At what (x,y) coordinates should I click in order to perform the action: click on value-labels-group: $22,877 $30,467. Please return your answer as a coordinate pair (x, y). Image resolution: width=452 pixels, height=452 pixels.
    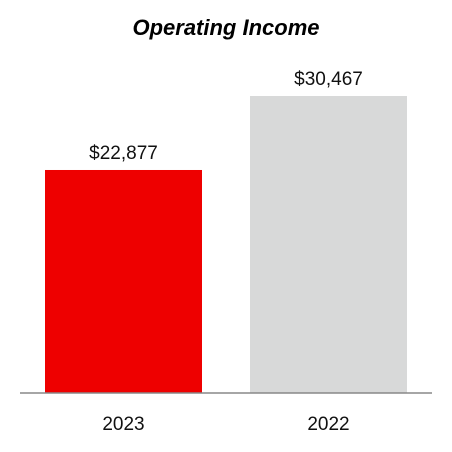
    Looking at the image, I should click on (226, 116).